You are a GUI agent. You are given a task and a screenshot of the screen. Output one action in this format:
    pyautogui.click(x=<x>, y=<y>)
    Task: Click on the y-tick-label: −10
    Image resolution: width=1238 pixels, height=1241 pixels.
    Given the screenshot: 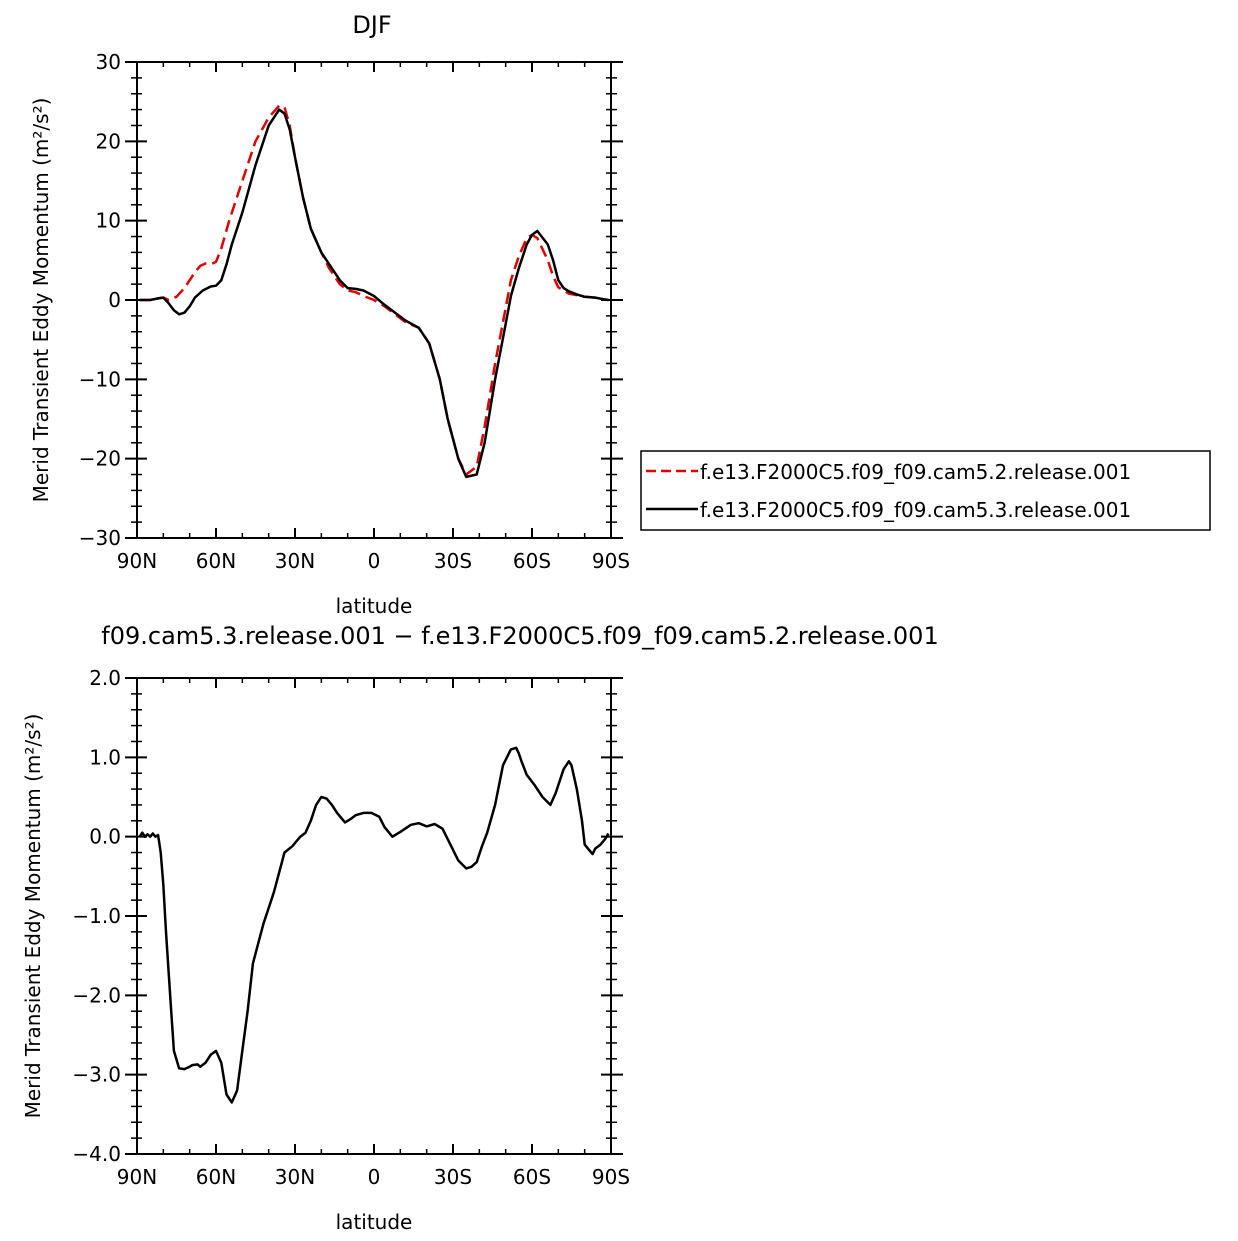 What is the action you would take?
    pyautogui.click(x=100, y=379)
    